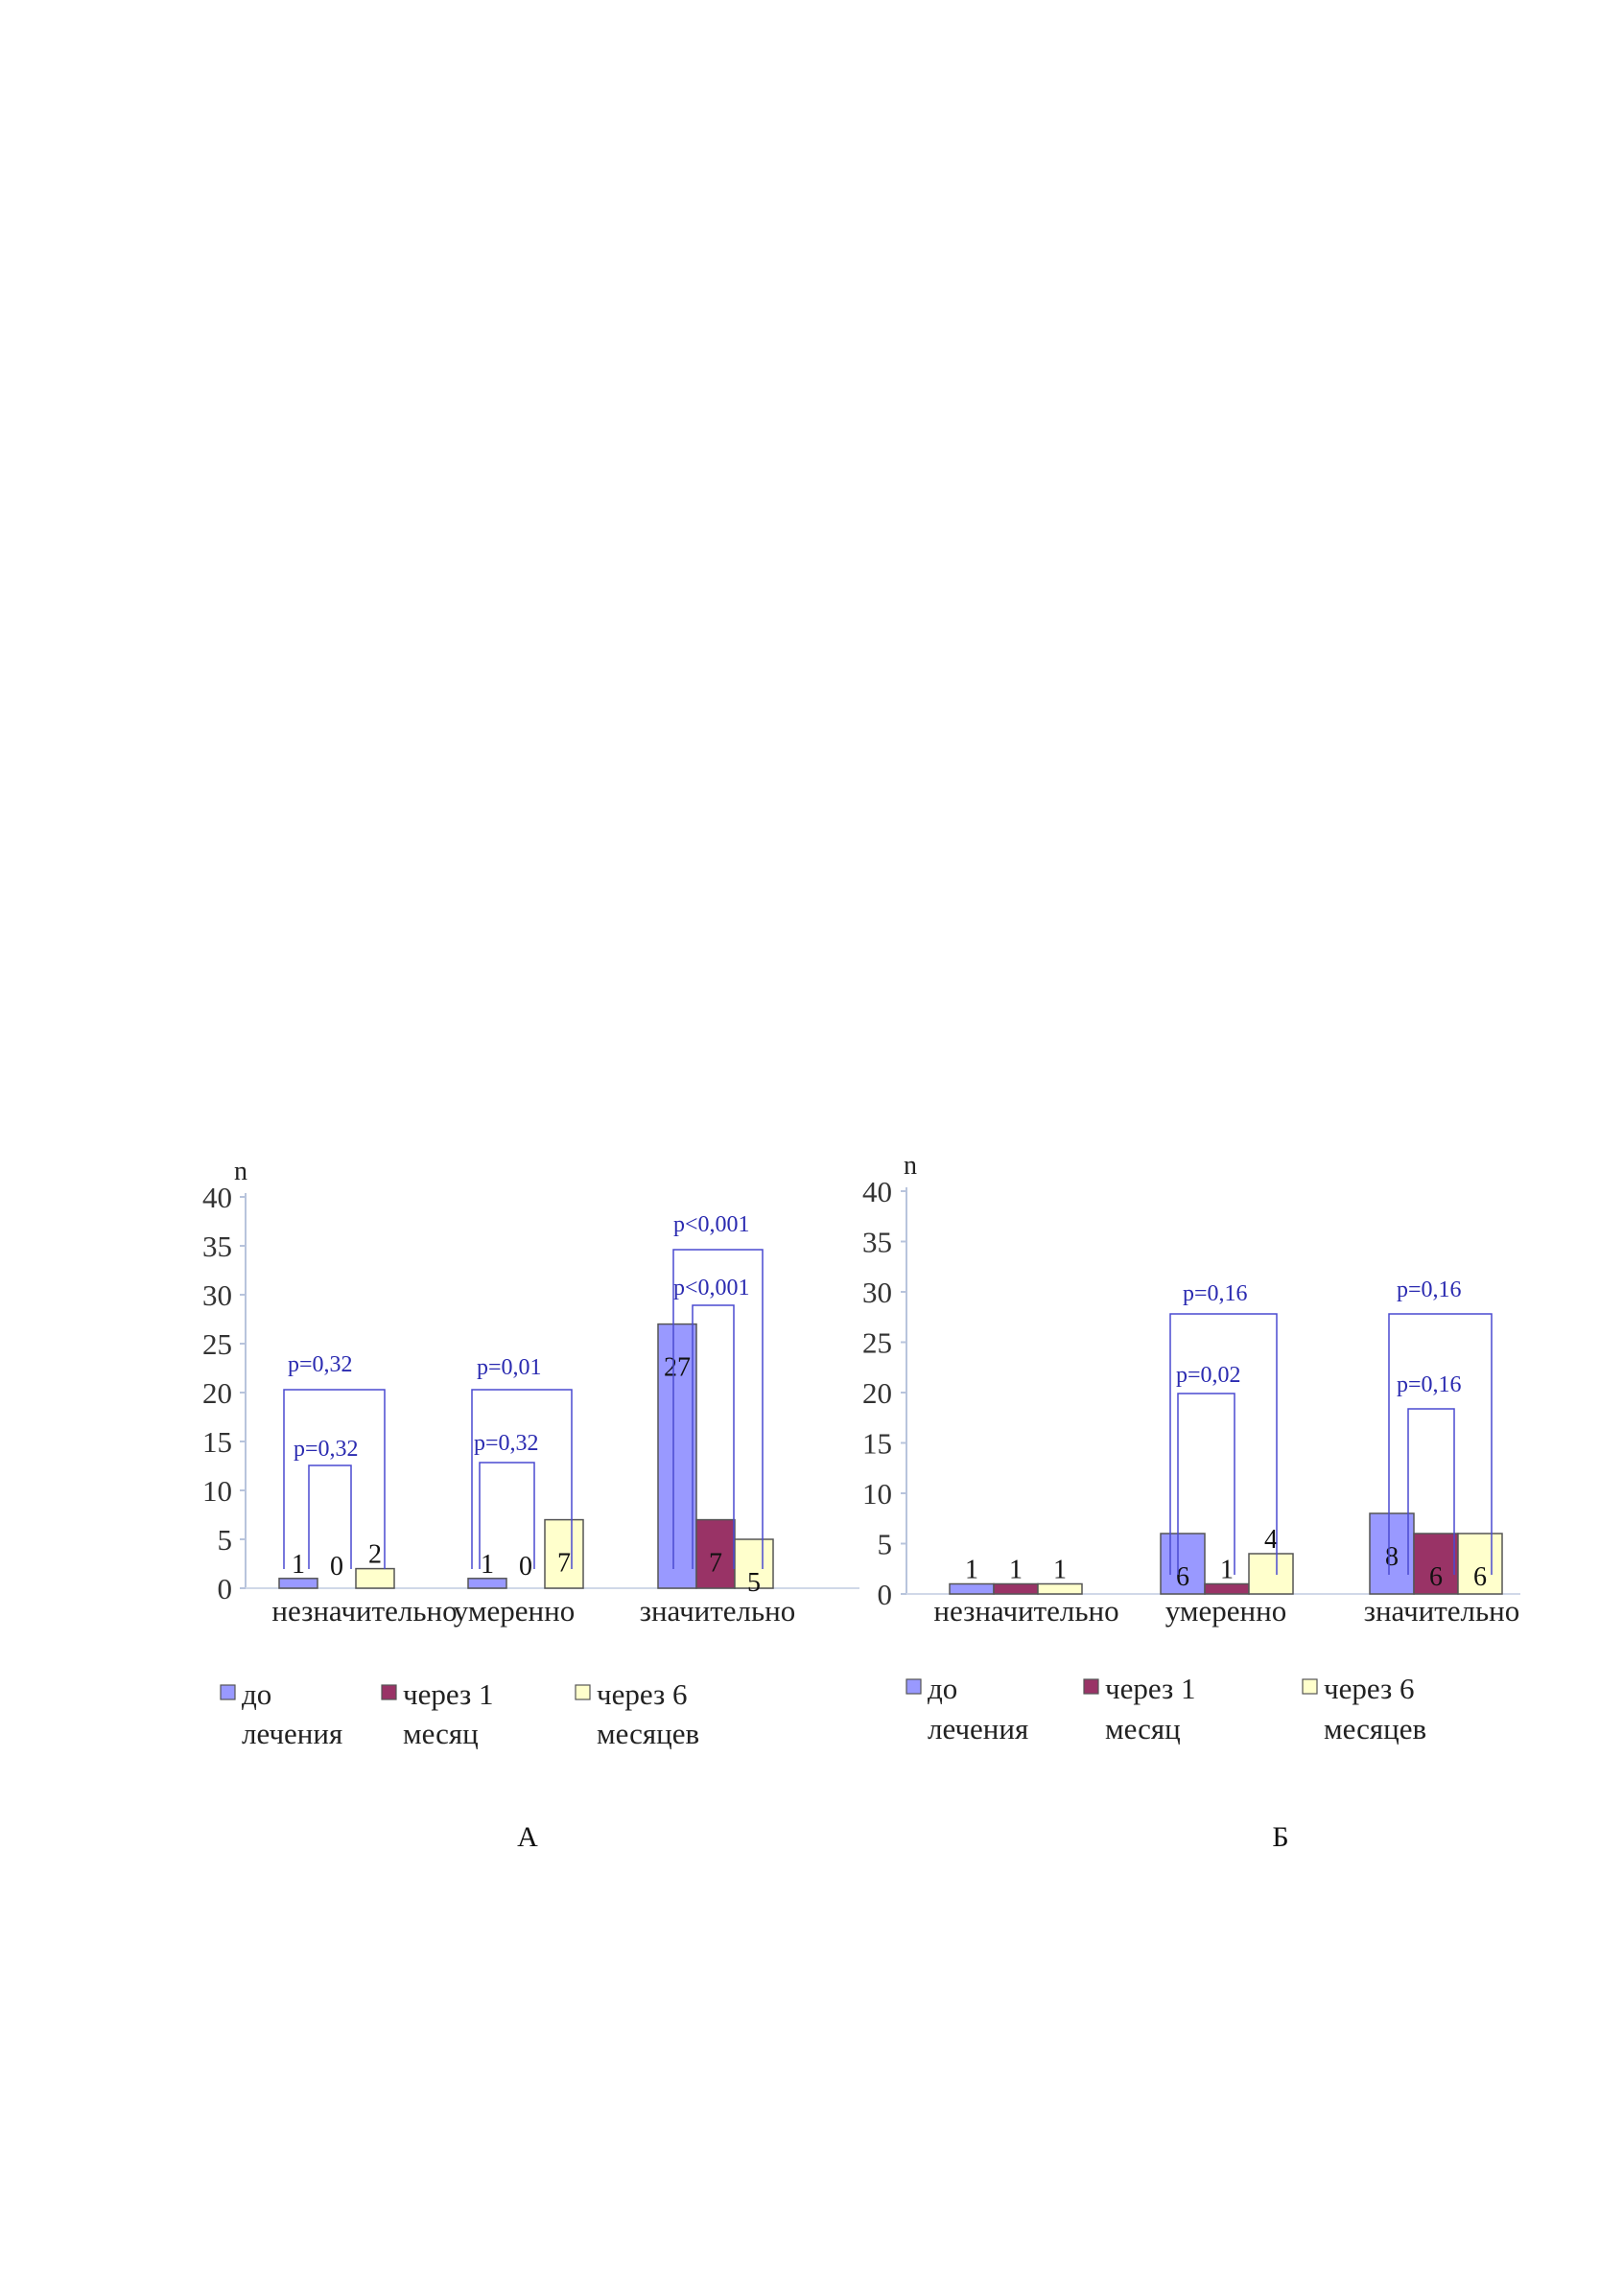 The image size is (1623, 2296). Describe the element at coordinates (321, 1364) in the screenshot. I see `p-value-label-outer: p=0,32` at that location.